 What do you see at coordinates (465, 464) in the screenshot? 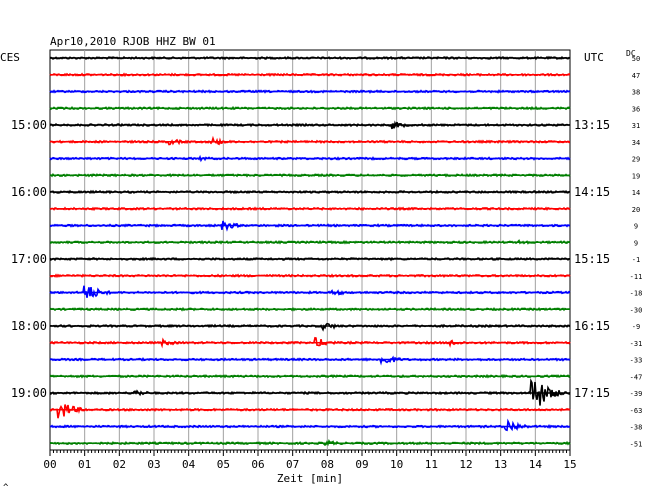
I see `x-tick-label: 12` at bounding box center [465, 464].